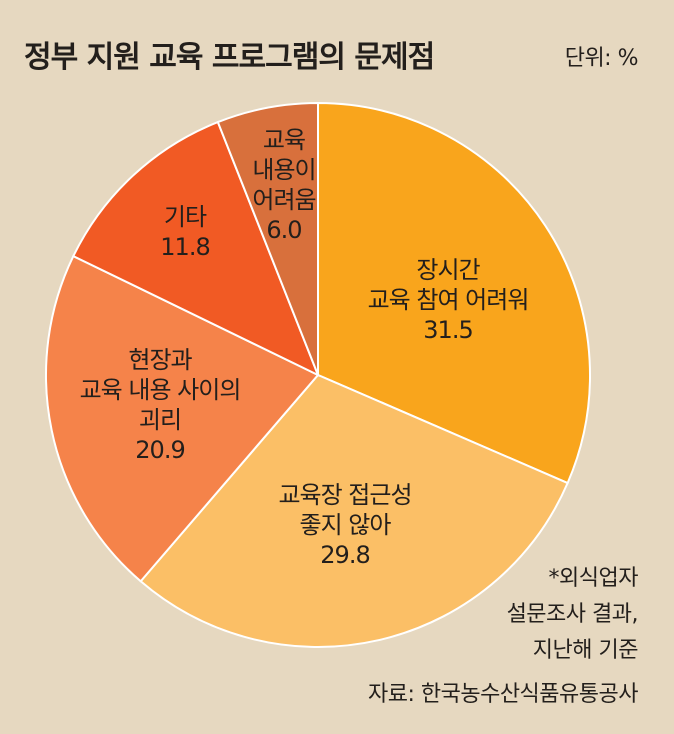  I want to click on slice-label-line: 교육 내용 사이의, so click(160, 390).